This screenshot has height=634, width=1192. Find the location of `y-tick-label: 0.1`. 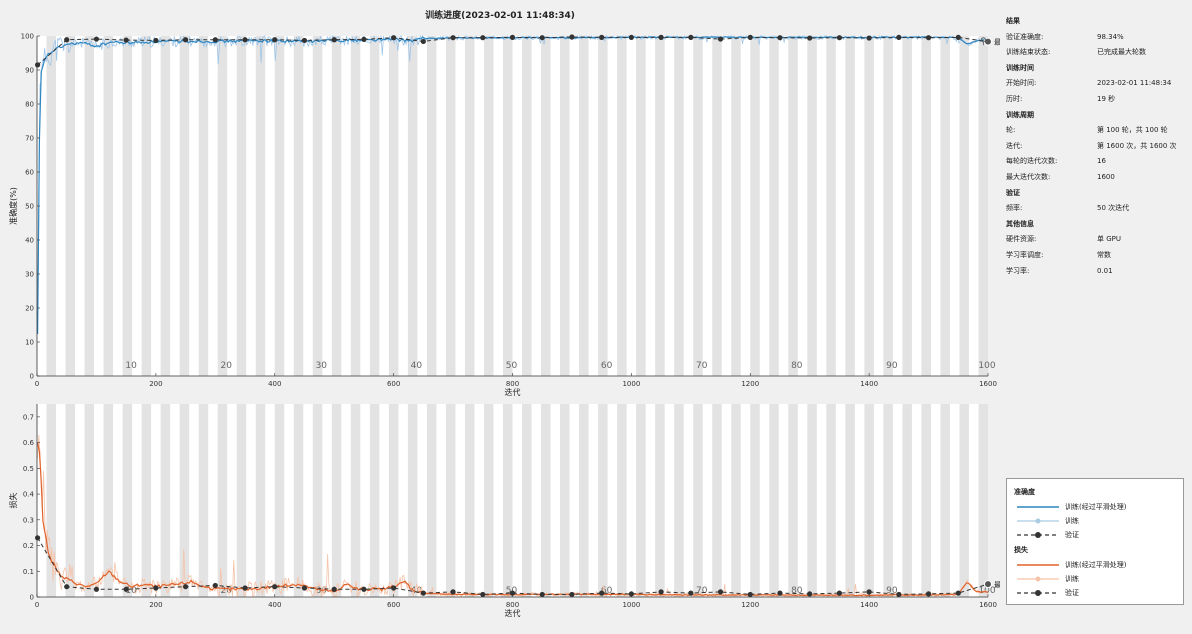

y-tick-label: 0.1 is located at coordinates (28, 572).